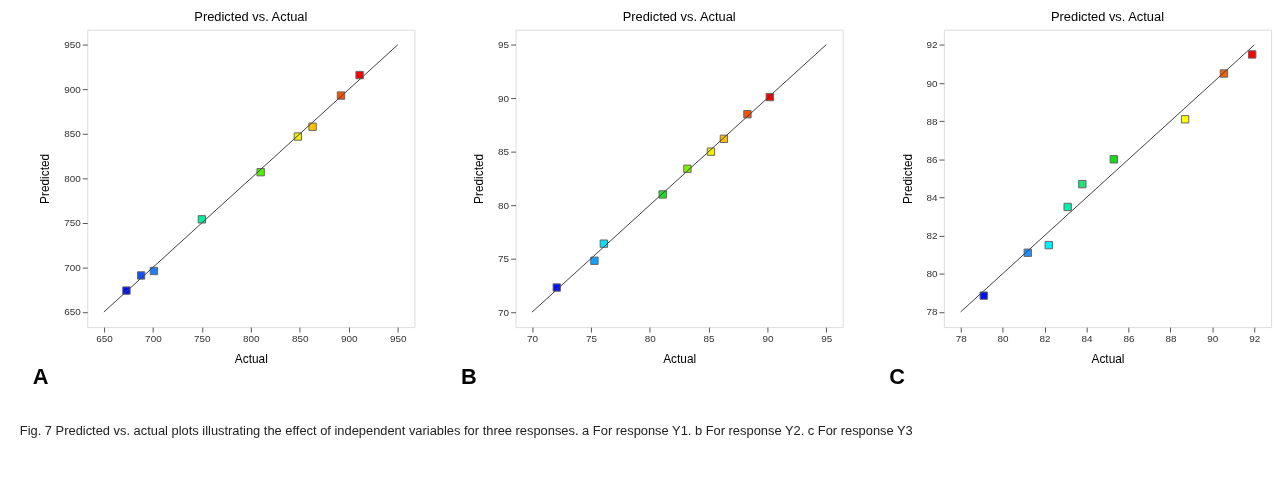  What do you see at coordinates (504, 312) in the screenshot?
I see `y-tick-label: 70` at bounding box center [504, 312].